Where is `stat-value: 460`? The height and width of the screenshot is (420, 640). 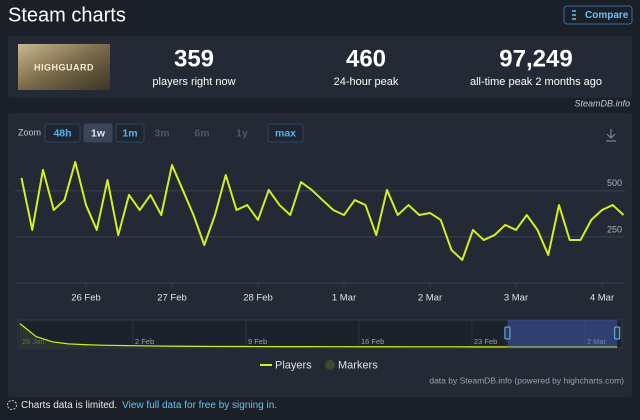 stat-value: 460 is located at coordinates (366, 58).